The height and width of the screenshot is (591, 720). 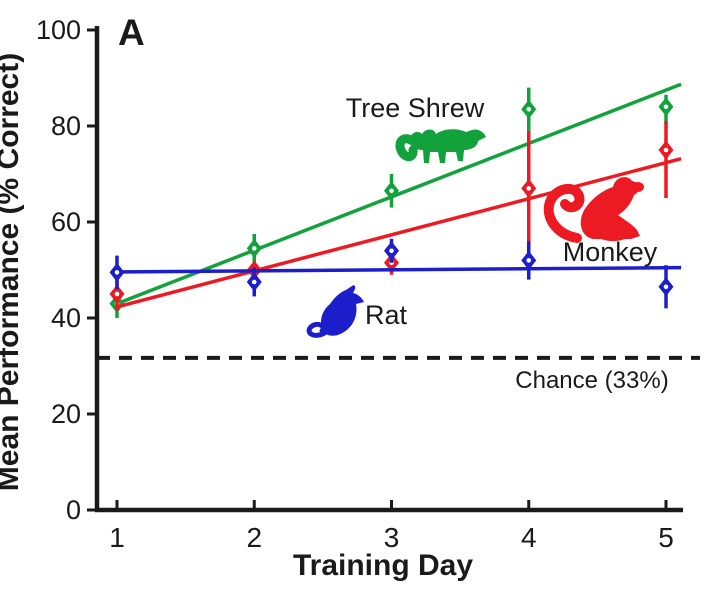 I want to click on monkey-tail, so click(x=564, y=213).